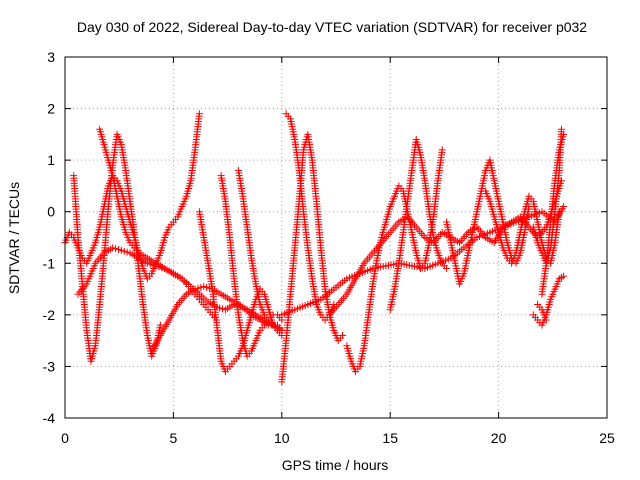 The height and width of the screenshot is (480, 640). Describe the element at coordinates (260, 252) in the screenshot. I see `series-arc8` at that location.